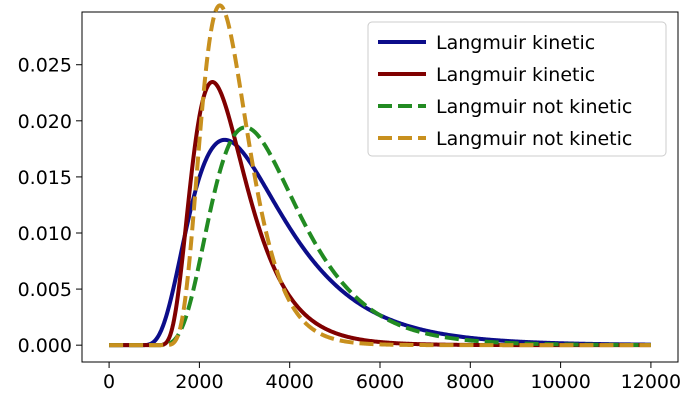 This screenshot has height=401, width=690. I want to click on x-tick-label: 10000, so click(560, 382).